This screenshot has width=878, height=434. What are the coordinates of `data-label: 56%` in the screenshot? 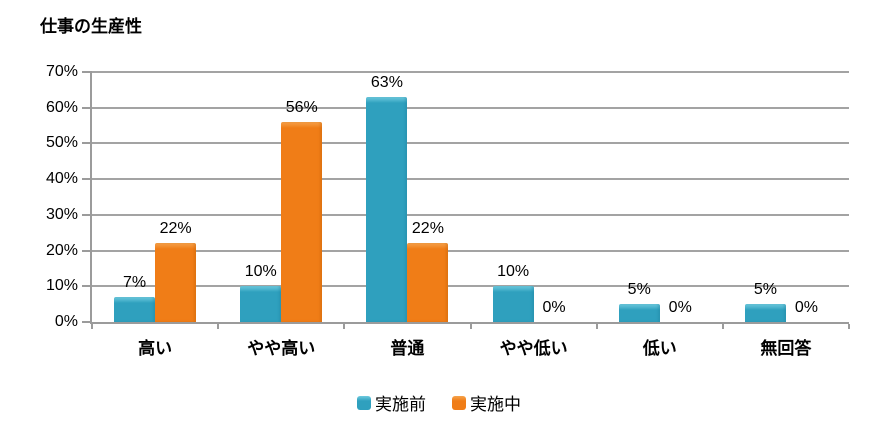 It's located at (301, 107).